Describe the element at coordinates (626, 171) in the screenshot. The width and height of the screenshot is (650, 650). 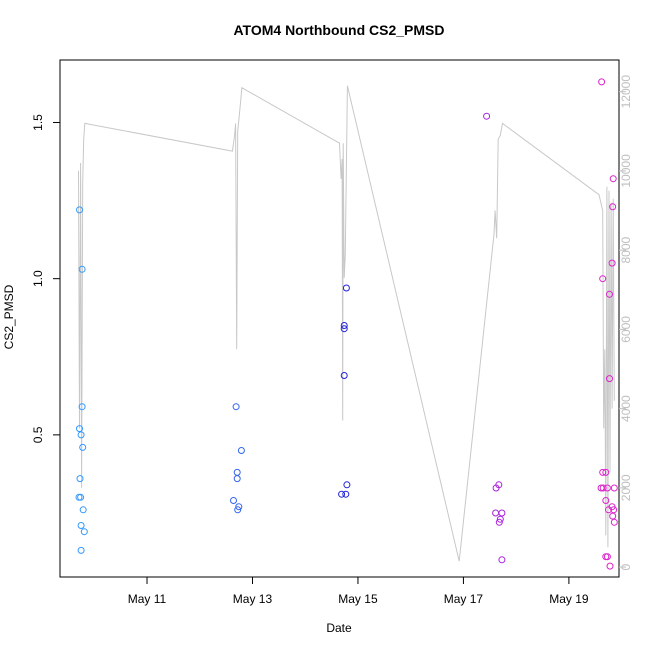
I see `y2-tick-label: 10000` at that location.